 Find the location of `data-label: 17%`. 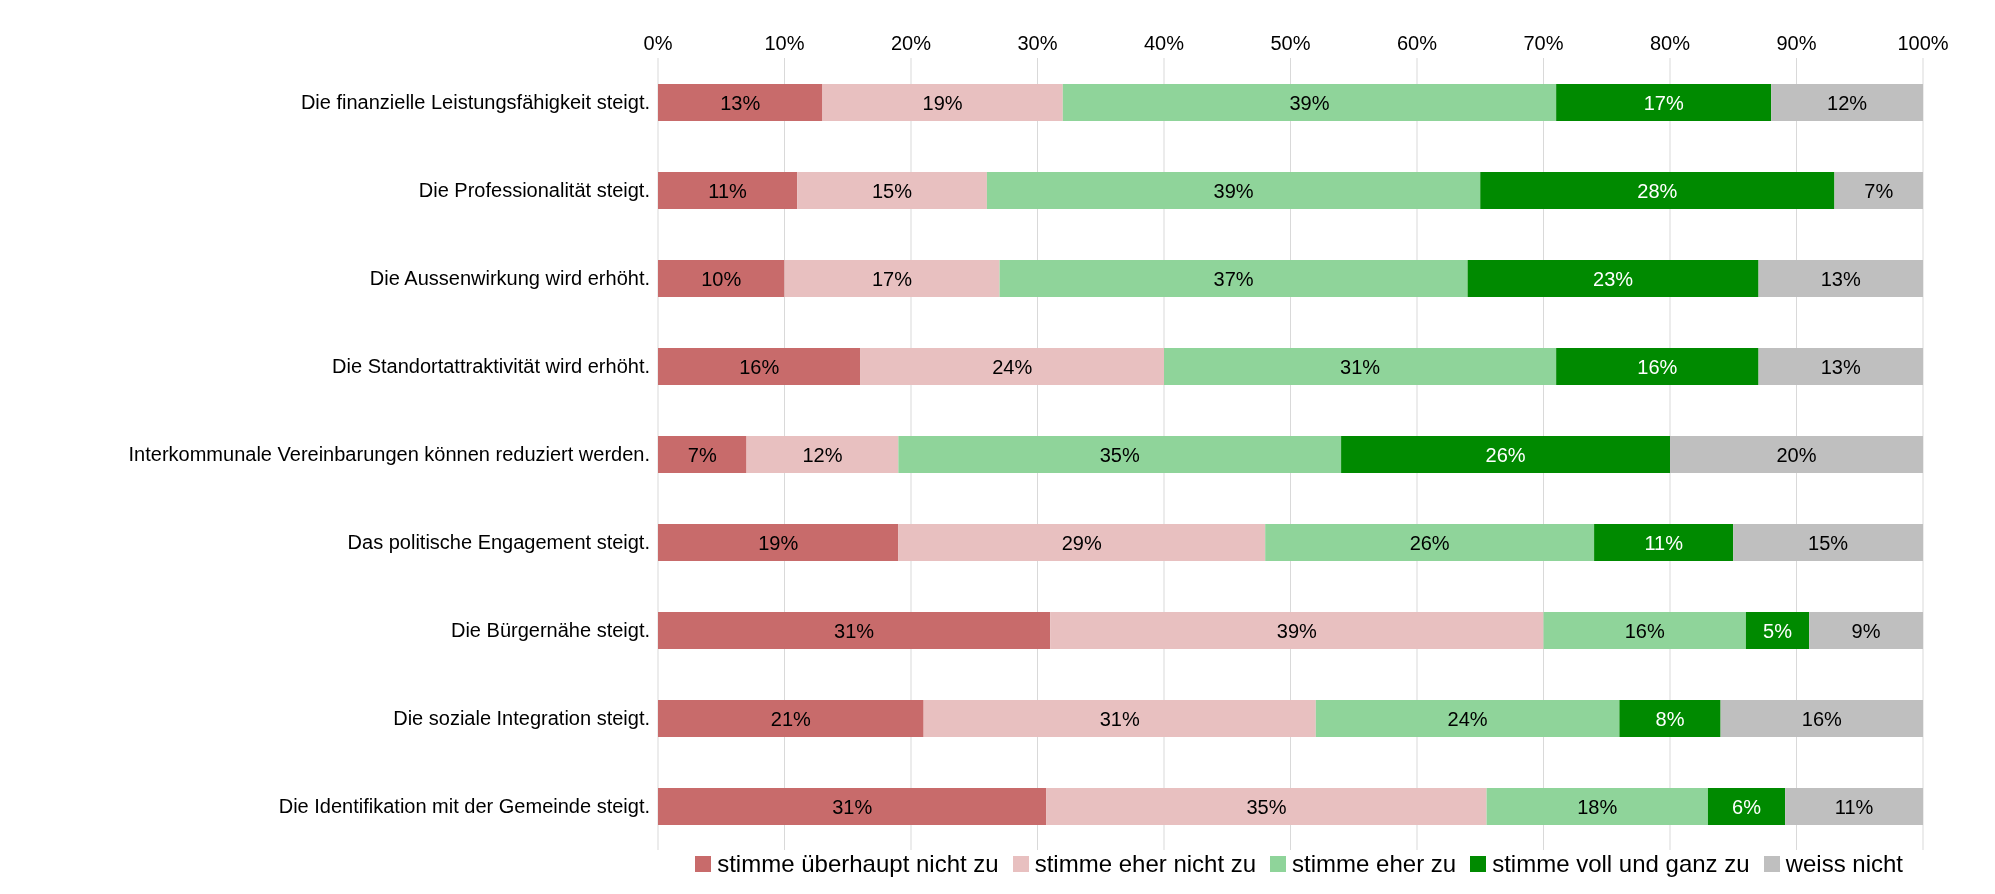

data-label: 17% is located at coordinates (892, 278).